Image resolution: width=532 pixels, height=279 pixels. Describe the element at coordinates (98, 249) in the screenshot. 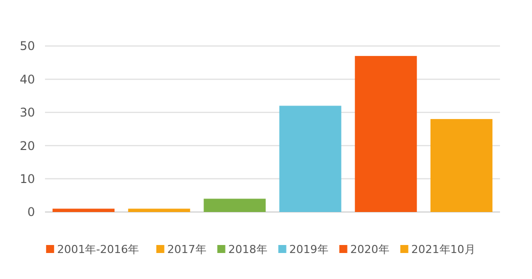

I see `legend-label: 2001年-2016年` at that location.